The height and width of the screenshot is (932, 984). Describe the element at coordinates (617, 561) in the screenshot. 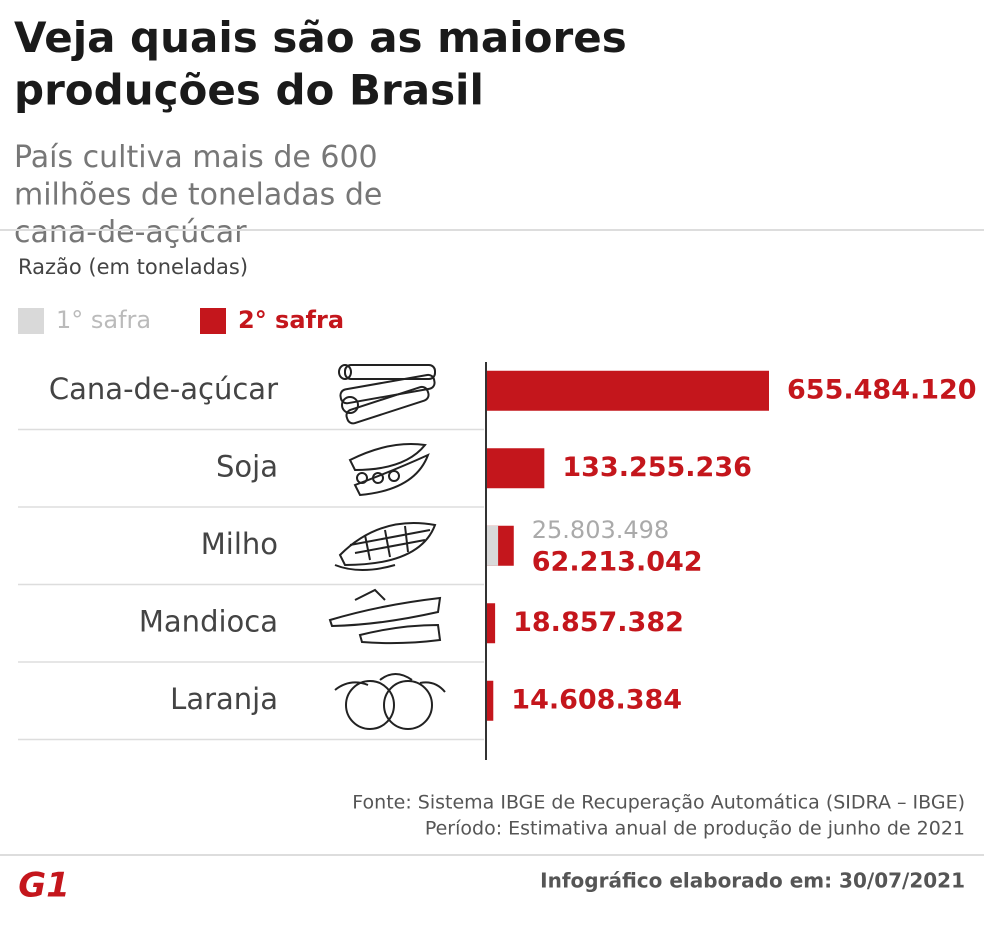

I see `value-label: 62.213.042` at that location.